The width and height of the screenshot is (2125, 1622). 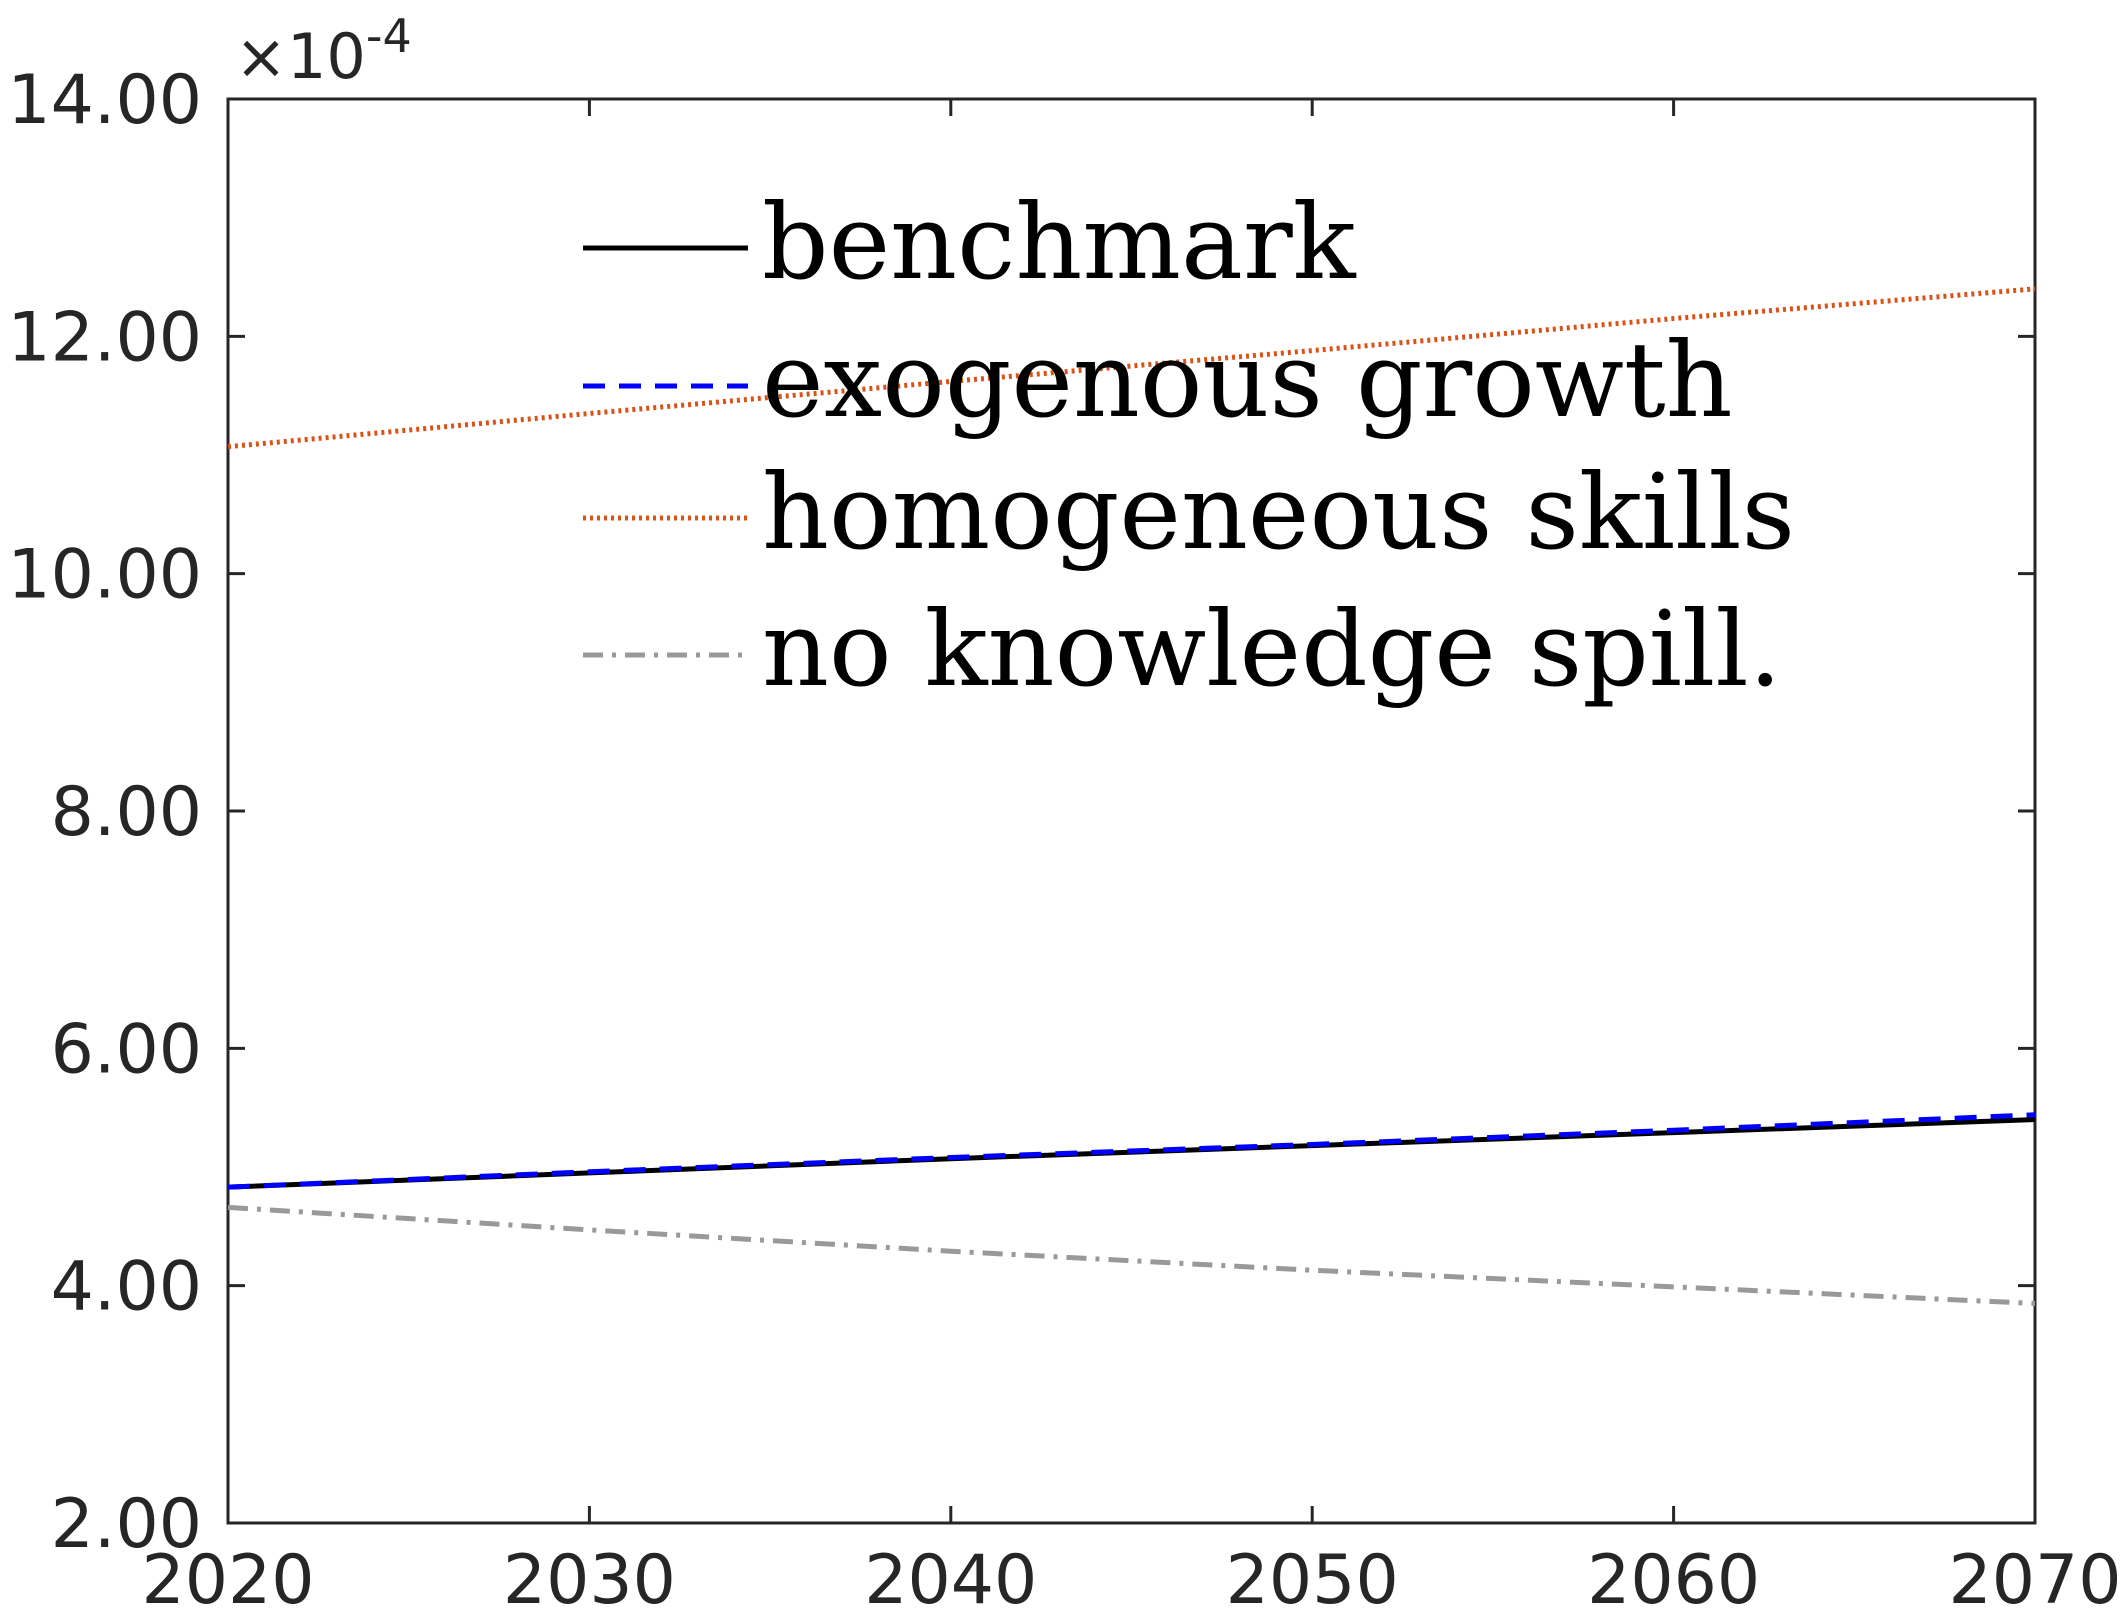 What do you see at coordinates (104, 575) in the screenshot?
I see `y-tick-label: 10.00` at bounding box center [104, 575].